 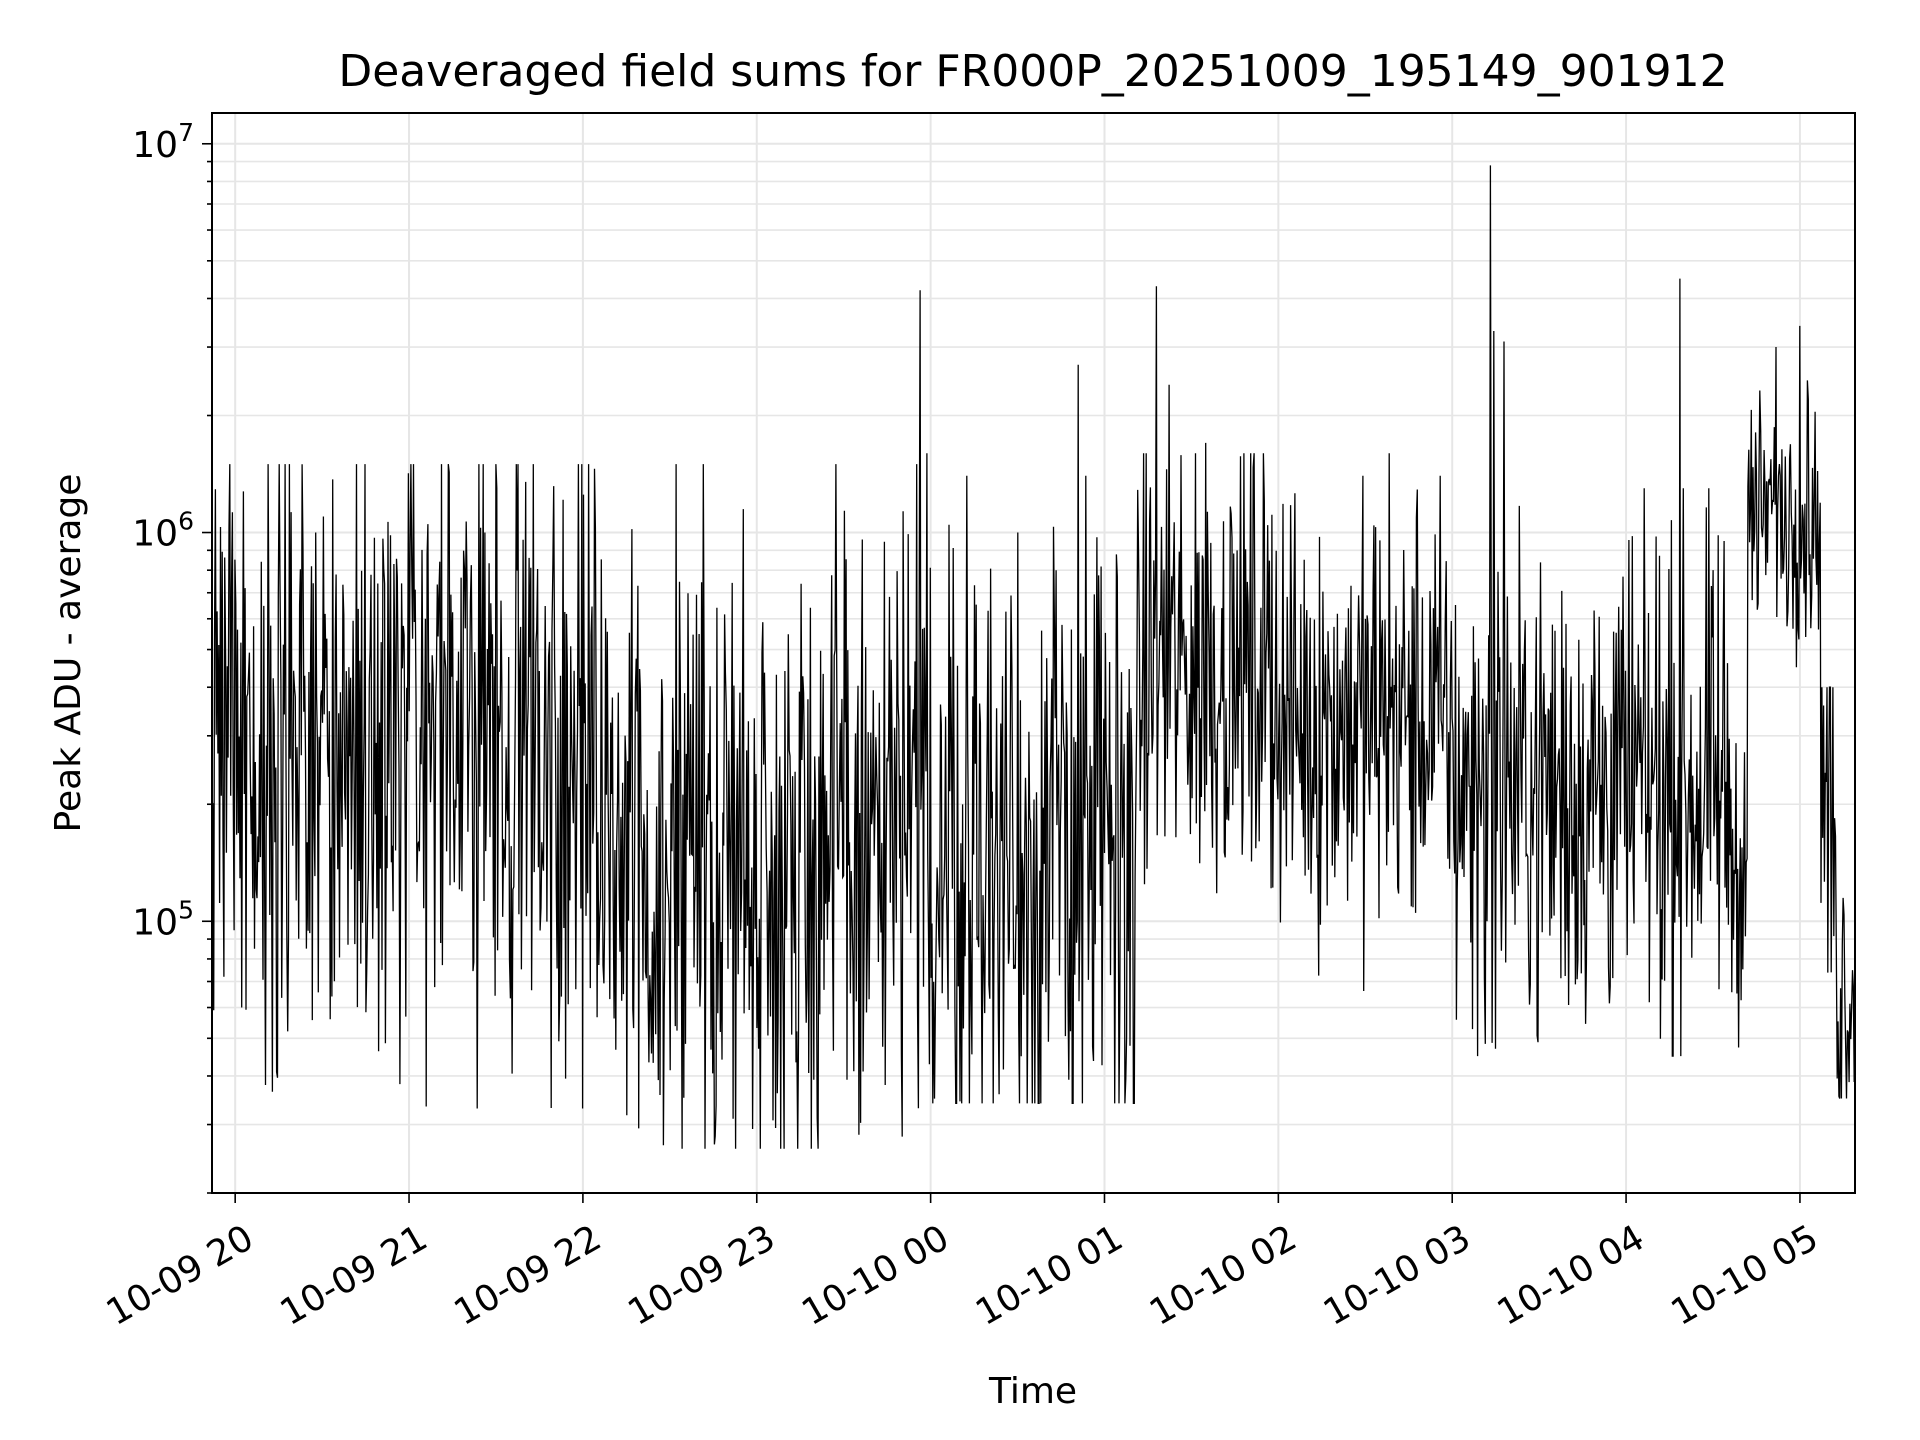 What do you see at coordinates (163, 531) in the screenshot?
I see `y-tick-label: 10⁶` at bounding box center [163, 531].